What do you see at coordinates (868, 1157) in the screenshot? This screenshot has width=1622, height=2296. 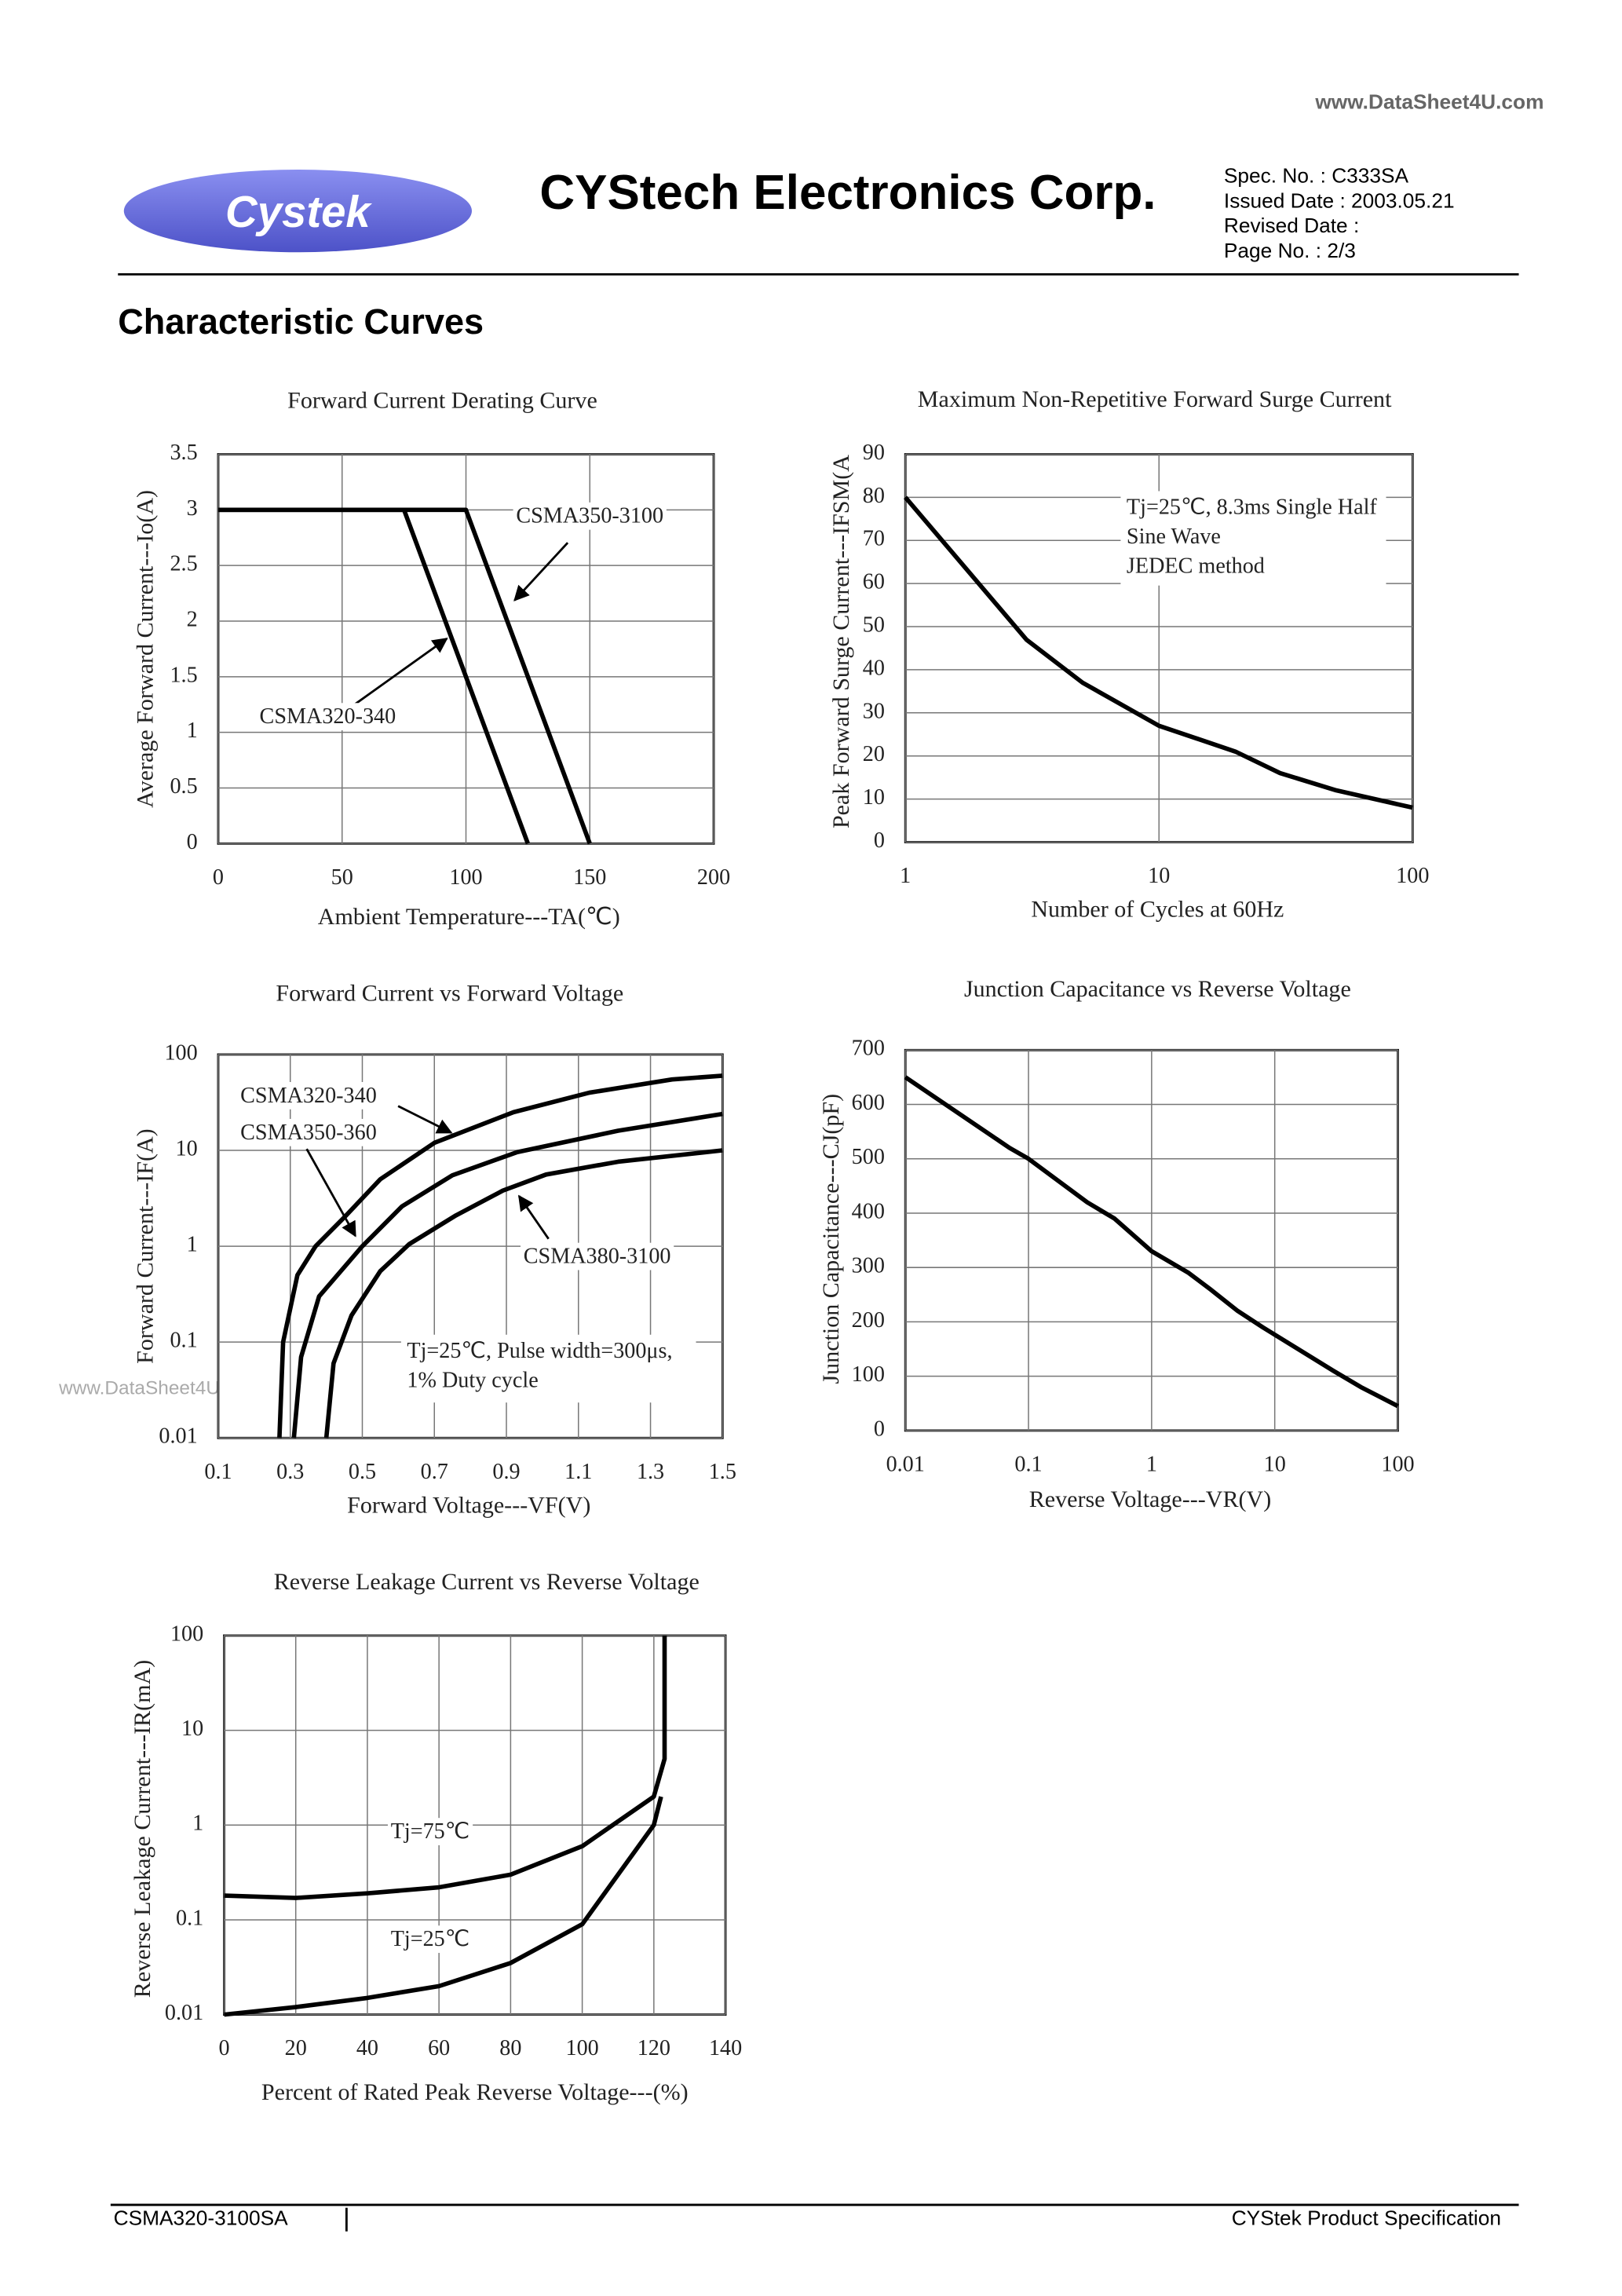 I see `y-tick-label: 500` at bounding box center [868, 1157].